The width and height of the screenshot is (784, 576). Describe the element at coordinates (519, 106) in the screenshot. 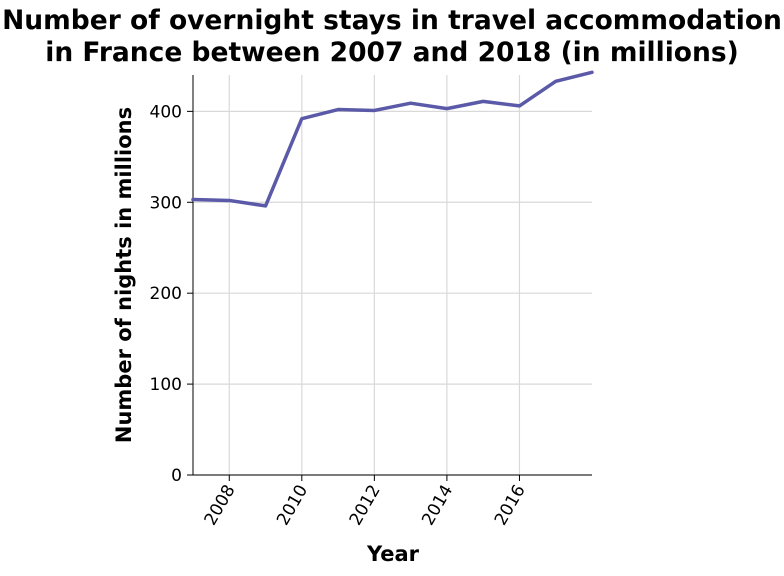

I see `data-point-2016` at that location.